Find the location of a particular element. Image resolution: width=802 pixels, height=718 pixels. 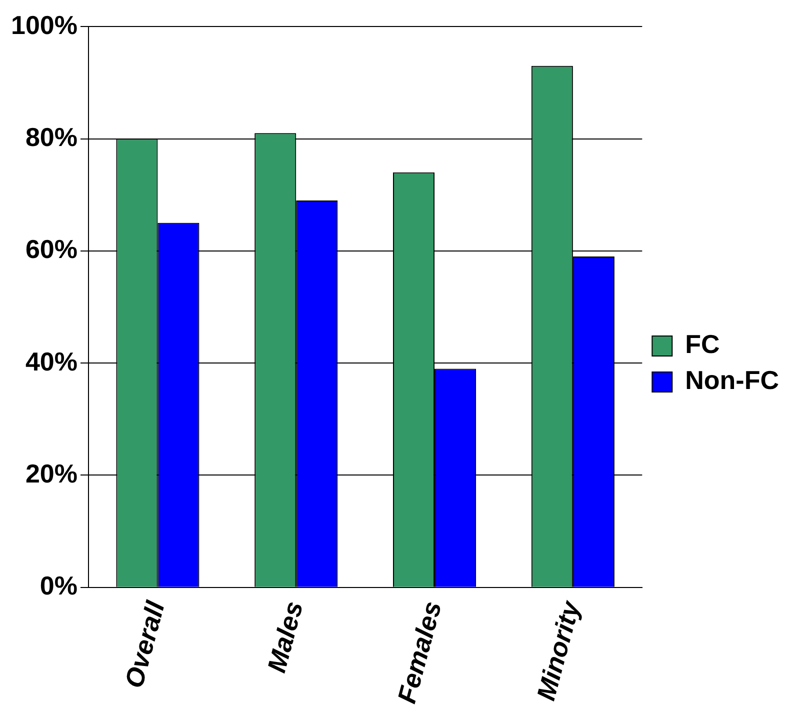

x-tick-label: Males is located at coordinates (285, 637).